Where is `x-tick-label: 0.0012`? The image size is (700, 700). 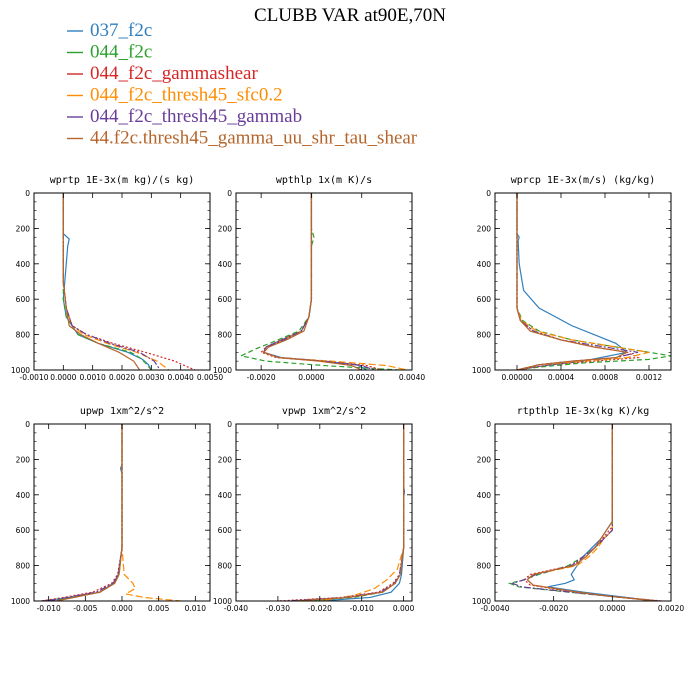 x-tick-label: 0.0012 is located at coordinates (649, 377).